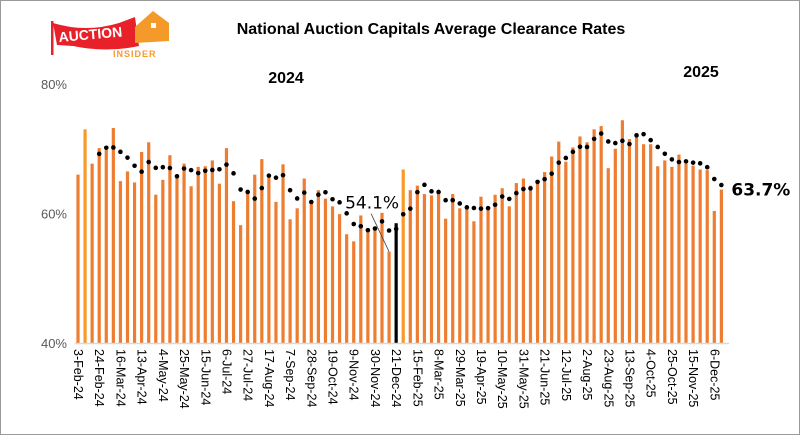 The width and height of the screenshot is (800, 435). What do you see at coordinates (714, 374) in the screenshot?
I see `x-tick-label: 6-Dec-25` at bounding box center [714, 374].